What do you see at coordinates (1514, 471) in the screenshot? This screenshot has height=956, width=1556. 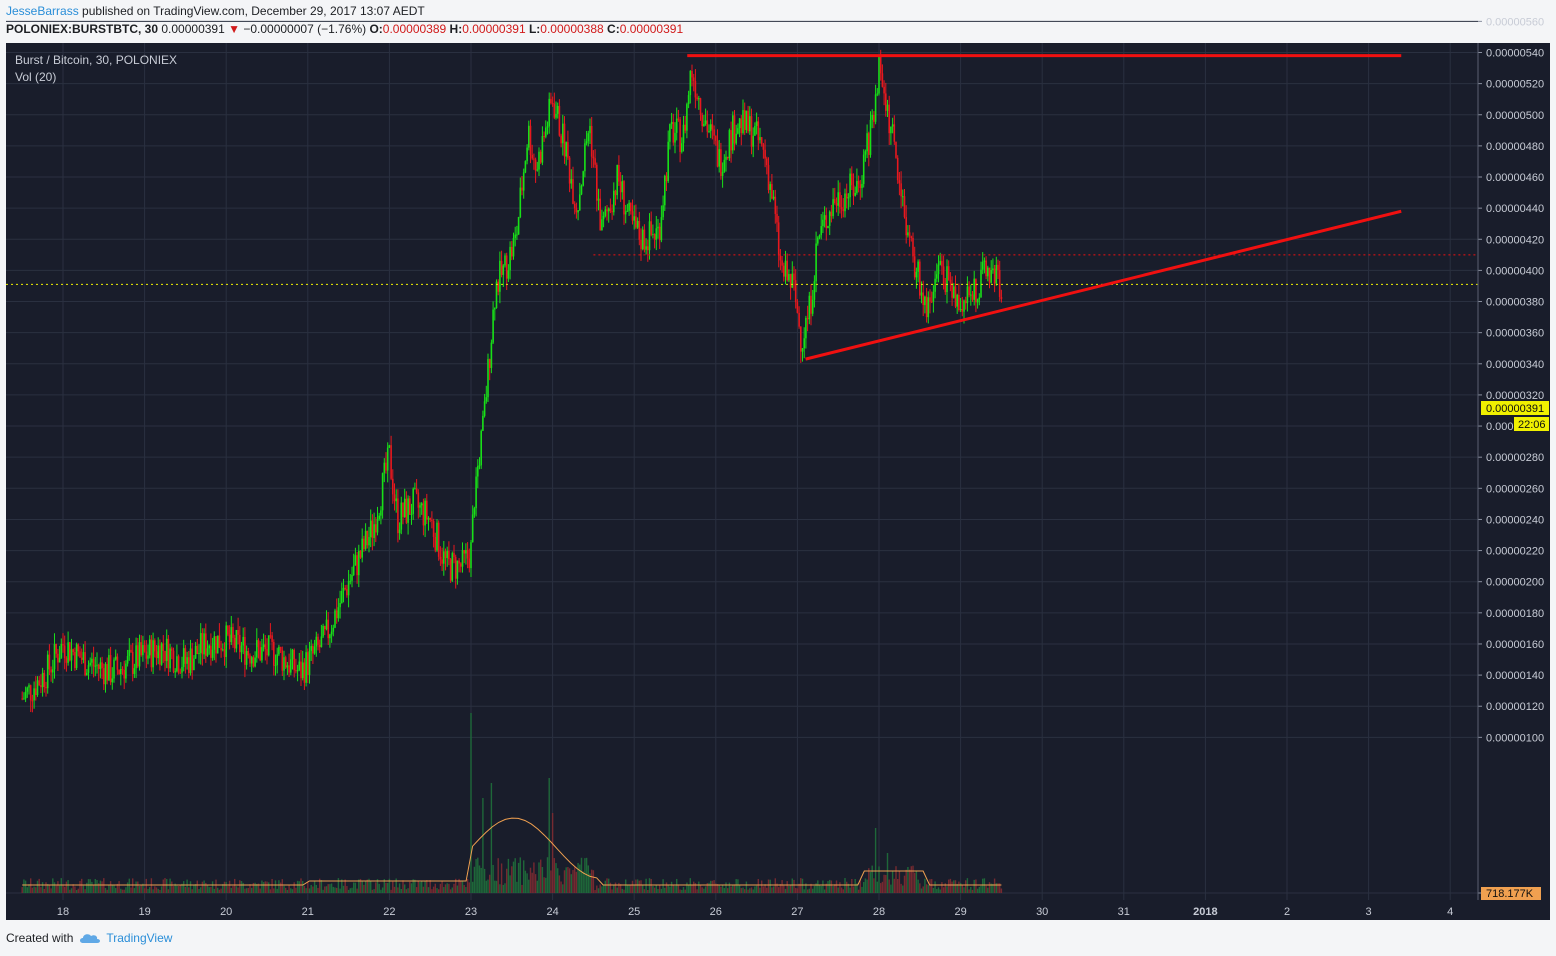 I see `price-axis` at bounding box center [1514, 471].